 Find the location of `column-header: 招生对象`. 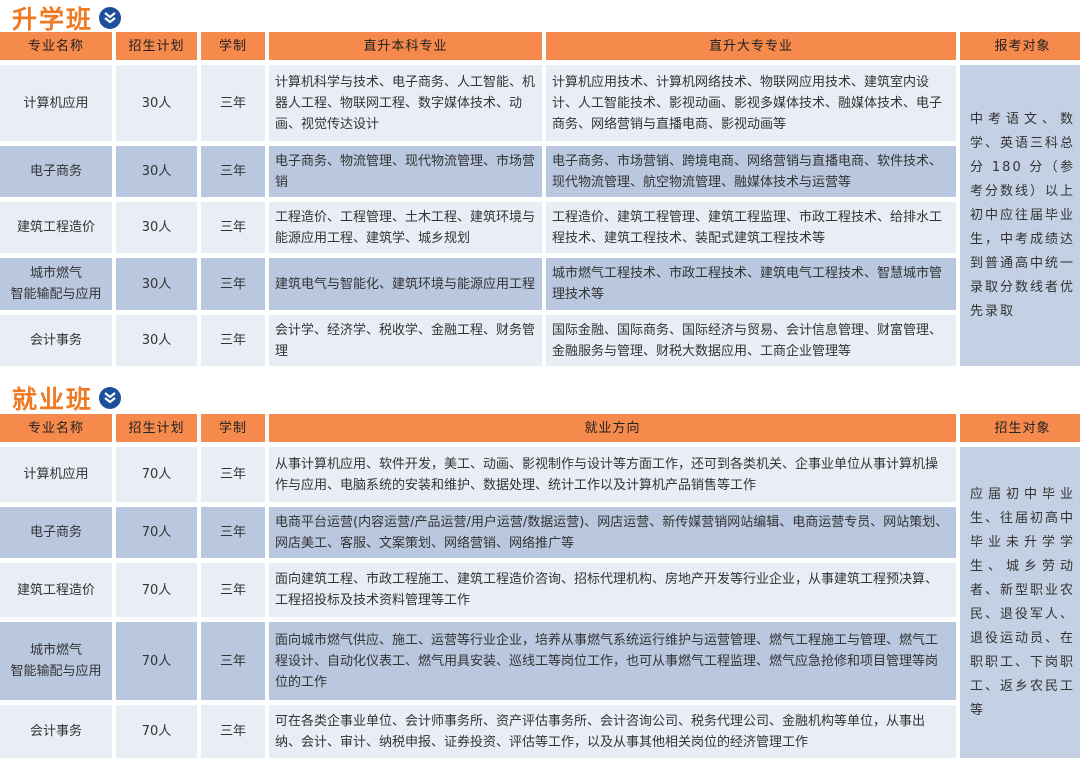

column-header: 招生对象 is located at coordinates (1020, 428).